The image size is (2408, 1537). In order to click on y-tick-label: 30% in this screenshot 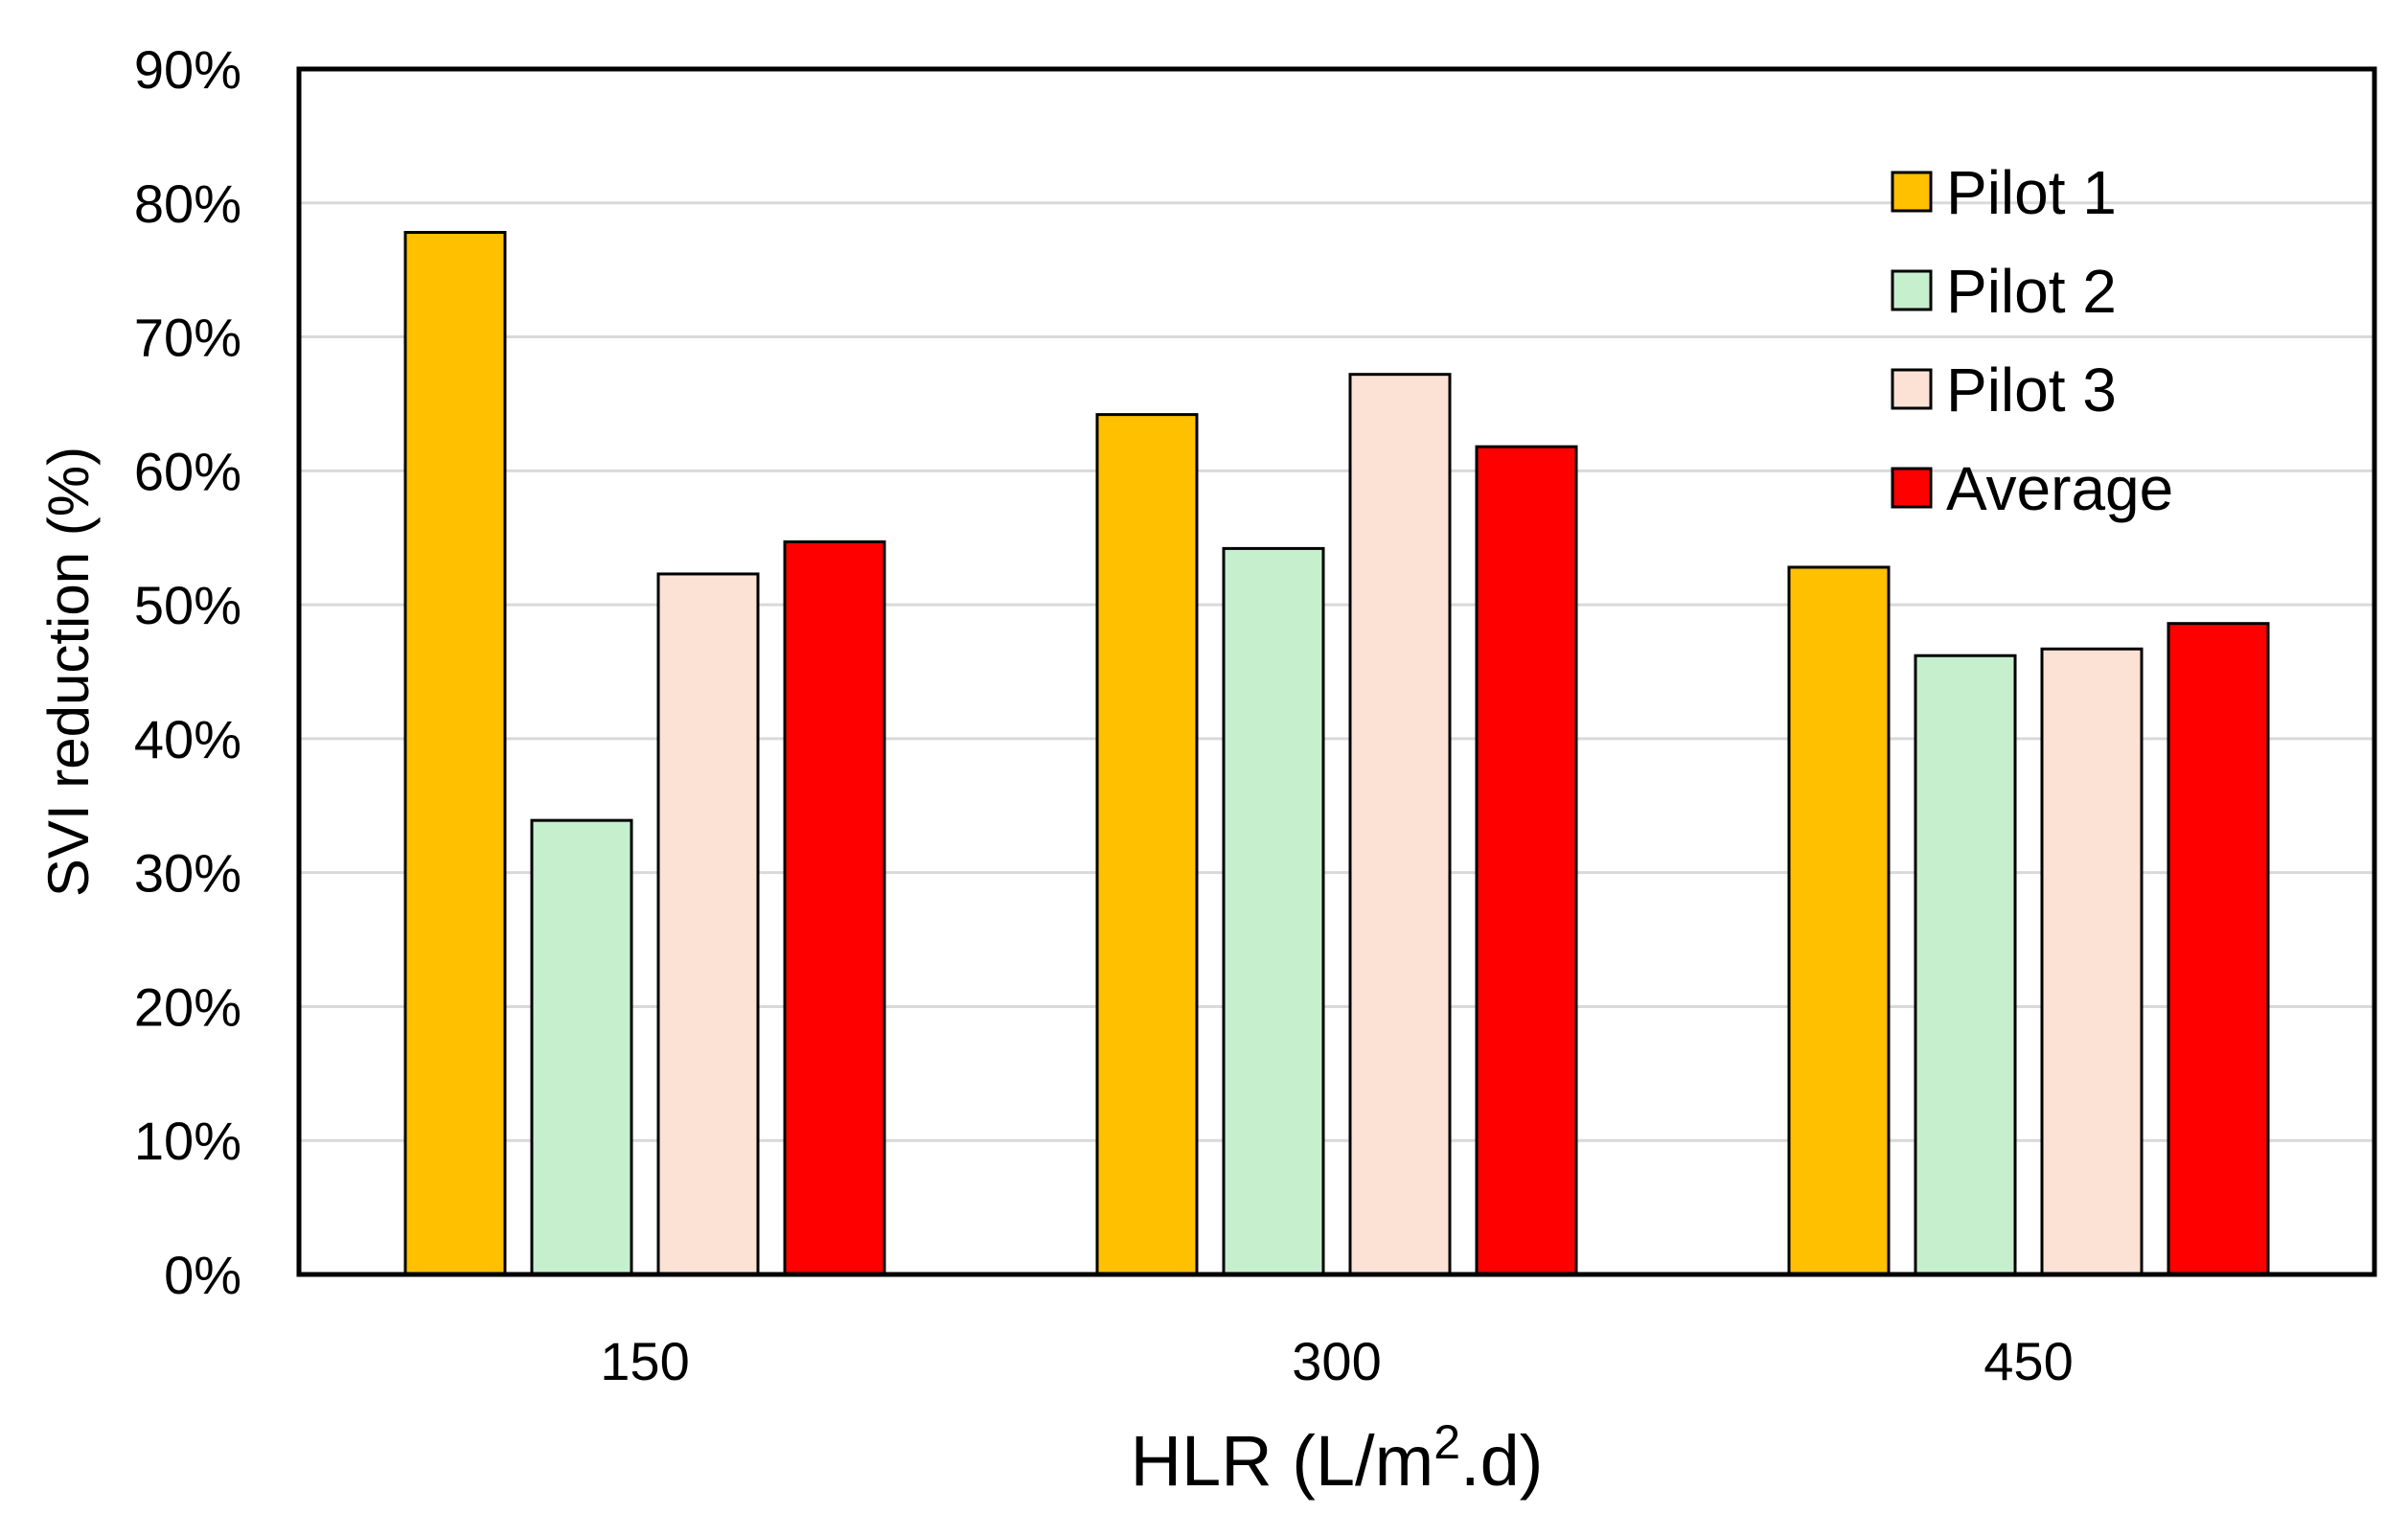, I will do `click(187, 873)`.